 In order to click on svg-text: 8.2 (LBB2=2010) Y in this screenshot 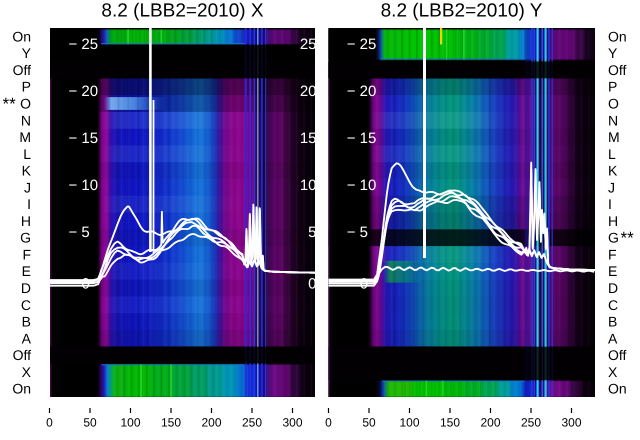, I will do `click(462, 11)`.